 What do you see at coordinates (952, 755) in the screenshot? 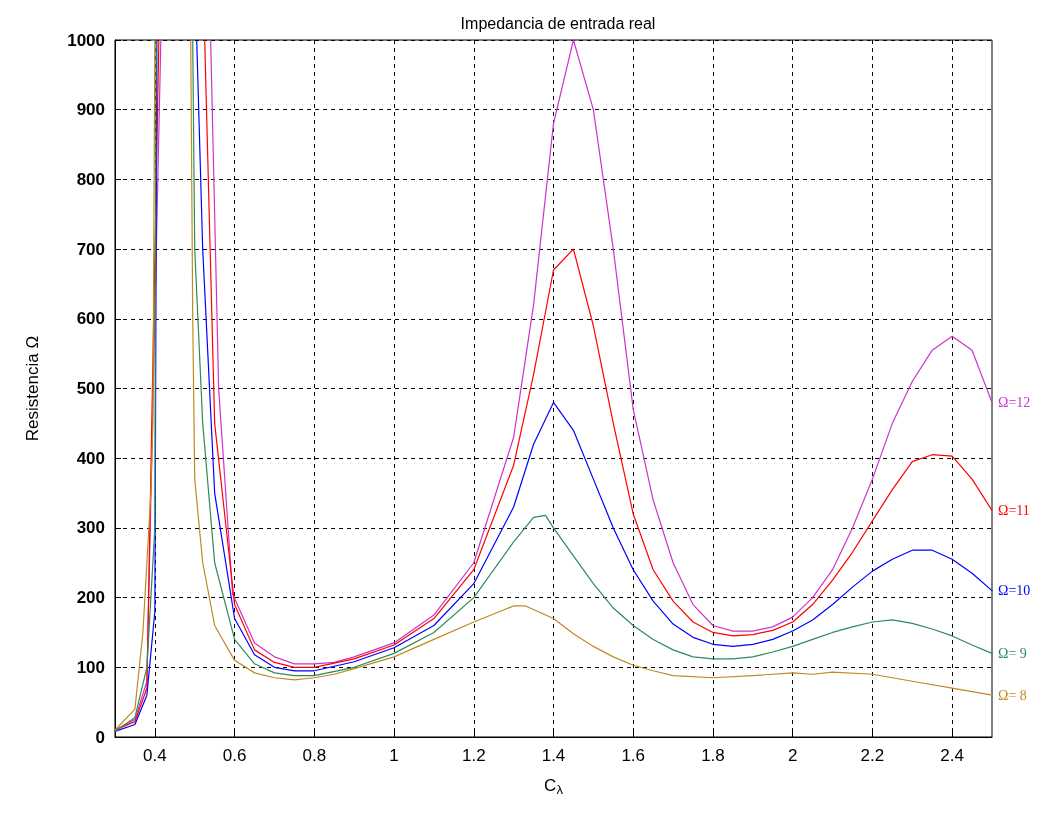
I see `x-tick-label: 2.4` at bounding box center [952, 755].